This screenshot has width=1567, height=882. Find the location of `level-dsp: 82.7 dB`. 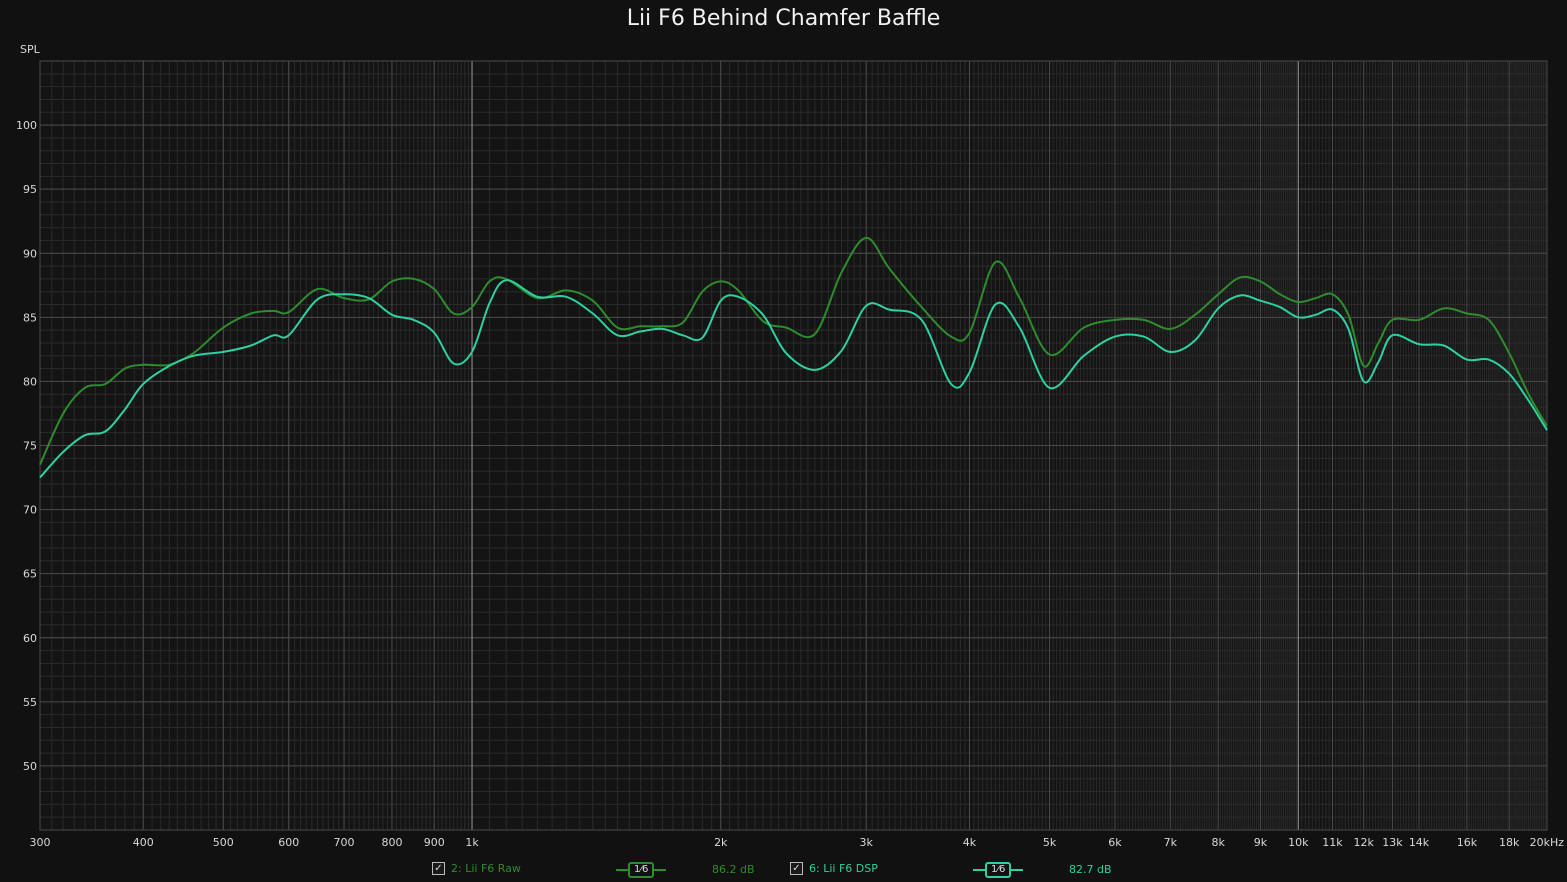

level-dsp: 82.7 dB is located at coordinates (1090, 869).